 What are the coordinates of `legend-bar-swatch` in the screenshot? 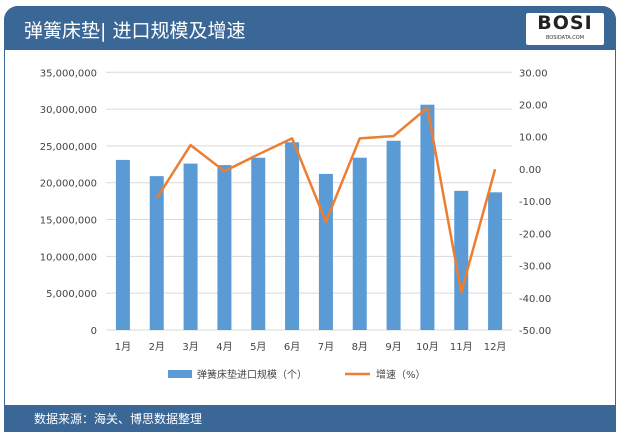 It's located at (180, 374).